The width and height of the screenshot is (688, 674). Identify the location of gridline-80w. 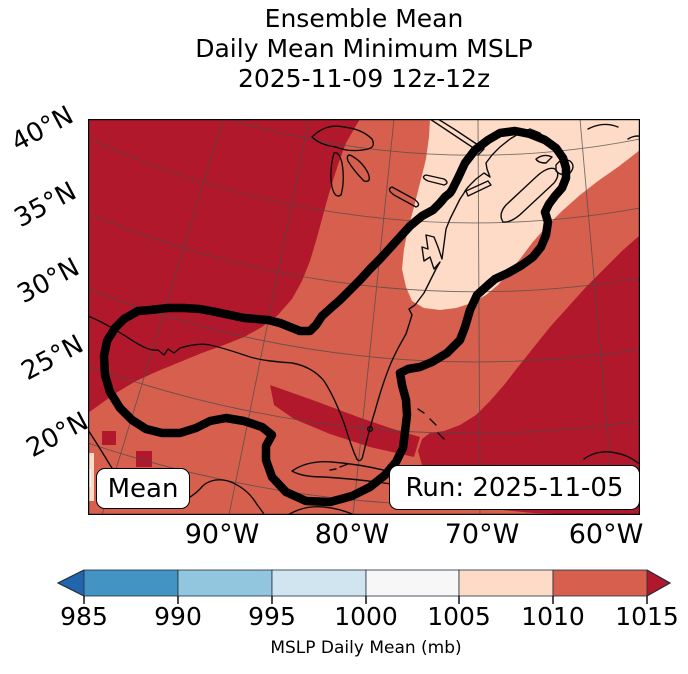
(373, 317).